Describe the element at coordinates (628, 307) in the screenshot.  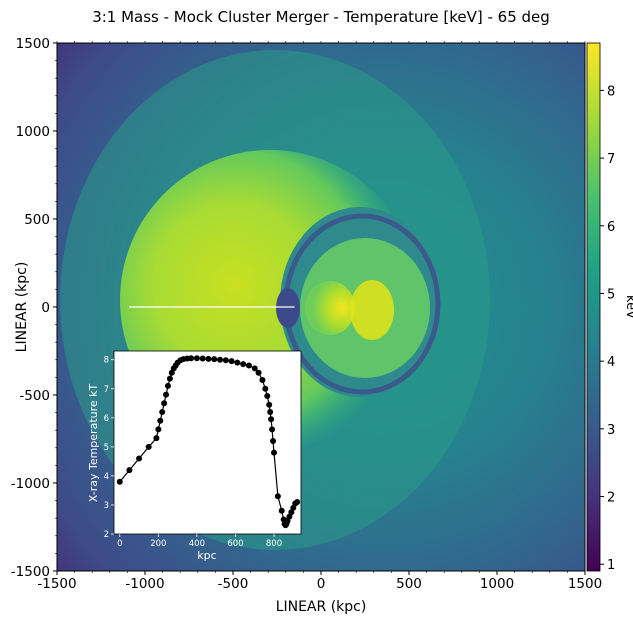
I see `colorbar-label: keV` at that location.